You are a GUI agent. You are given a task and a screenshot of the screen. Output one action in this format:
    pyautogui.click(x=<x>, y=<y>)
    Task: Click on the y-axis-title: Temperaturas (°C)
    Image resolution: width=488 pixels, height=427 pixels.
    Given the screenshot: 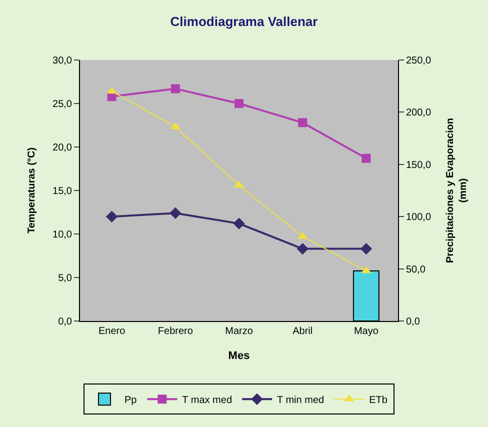 What is the action you would take?
    pyautogui.click(x=32, y=190)
    